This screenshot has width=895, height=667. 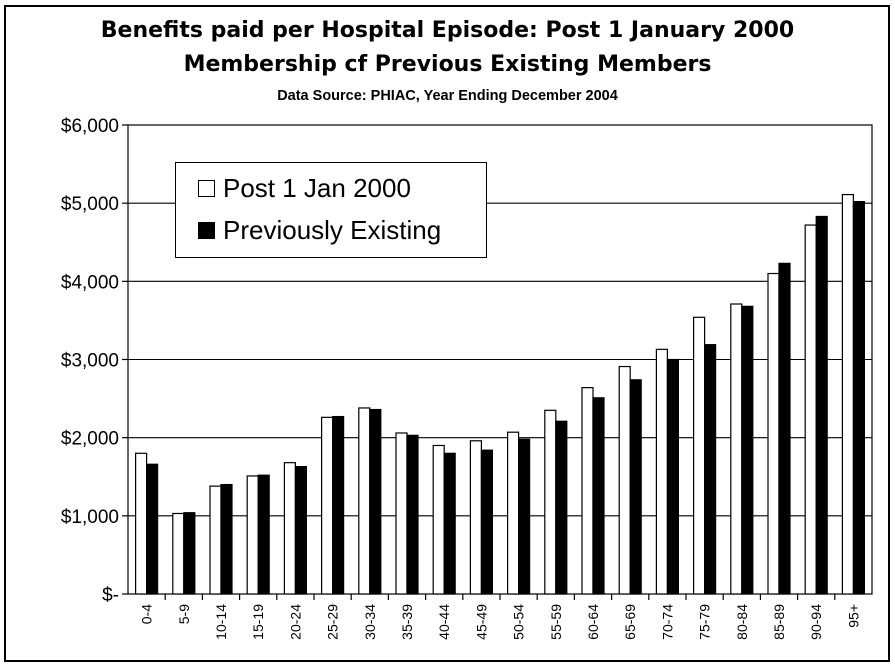 I want to click on x-tick-label: 30-34, so click(x=370, y=622).